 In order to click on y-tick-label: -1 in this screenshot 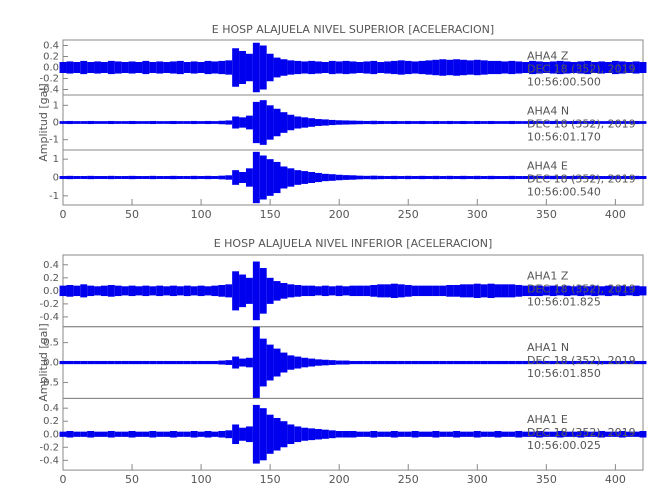, I will do `click(54, 140)`.